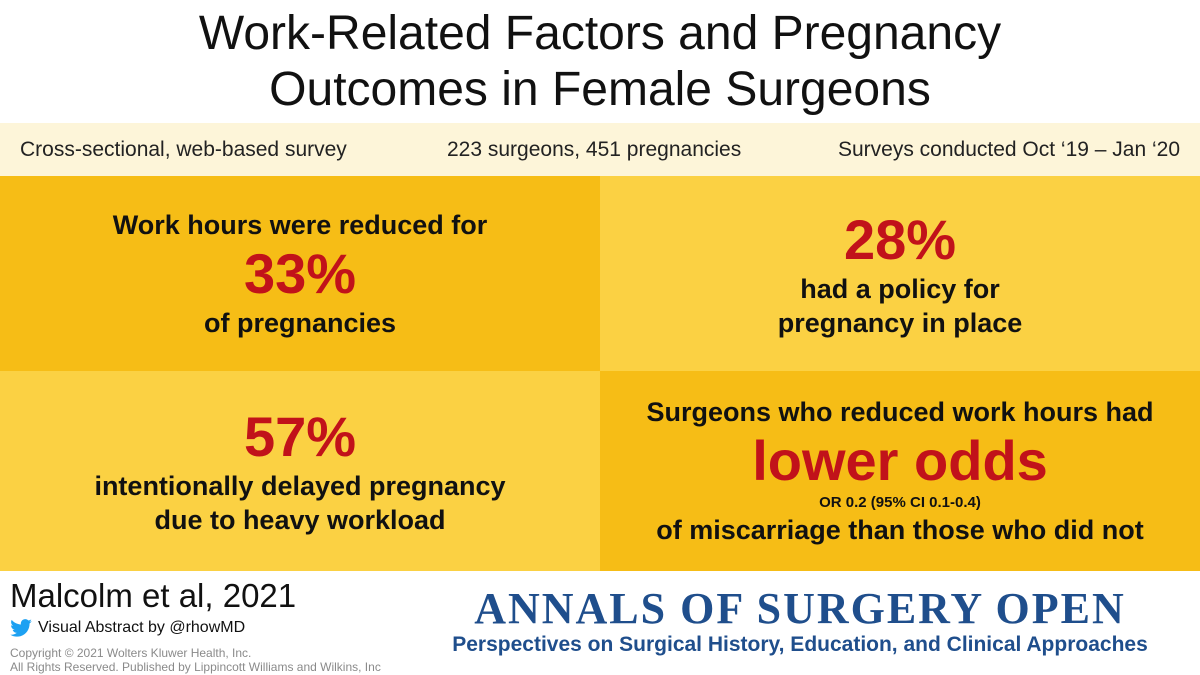 The image size is (1200, 675). I want to click on panel-stat: 33%, so click(300, 273).